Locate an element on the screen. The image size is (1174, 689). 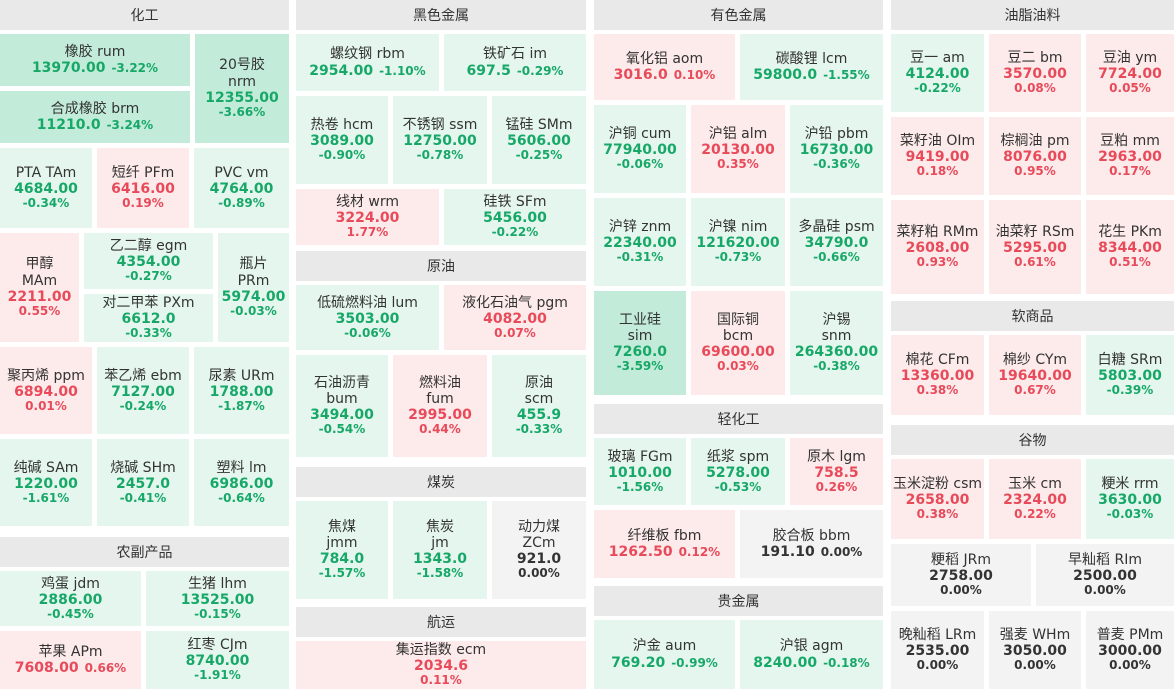
tile-aum: 沪金 aum 769.20 -0.99% is located at coordinates (664, 654).